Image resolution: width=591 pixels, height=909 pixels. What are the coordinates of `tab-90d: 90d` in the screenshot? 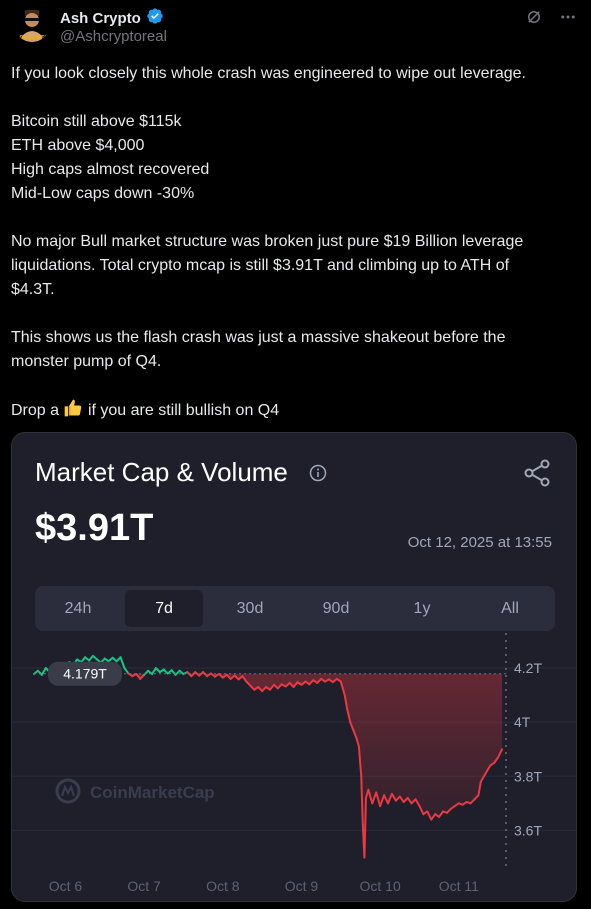 It's located at (336, 608).